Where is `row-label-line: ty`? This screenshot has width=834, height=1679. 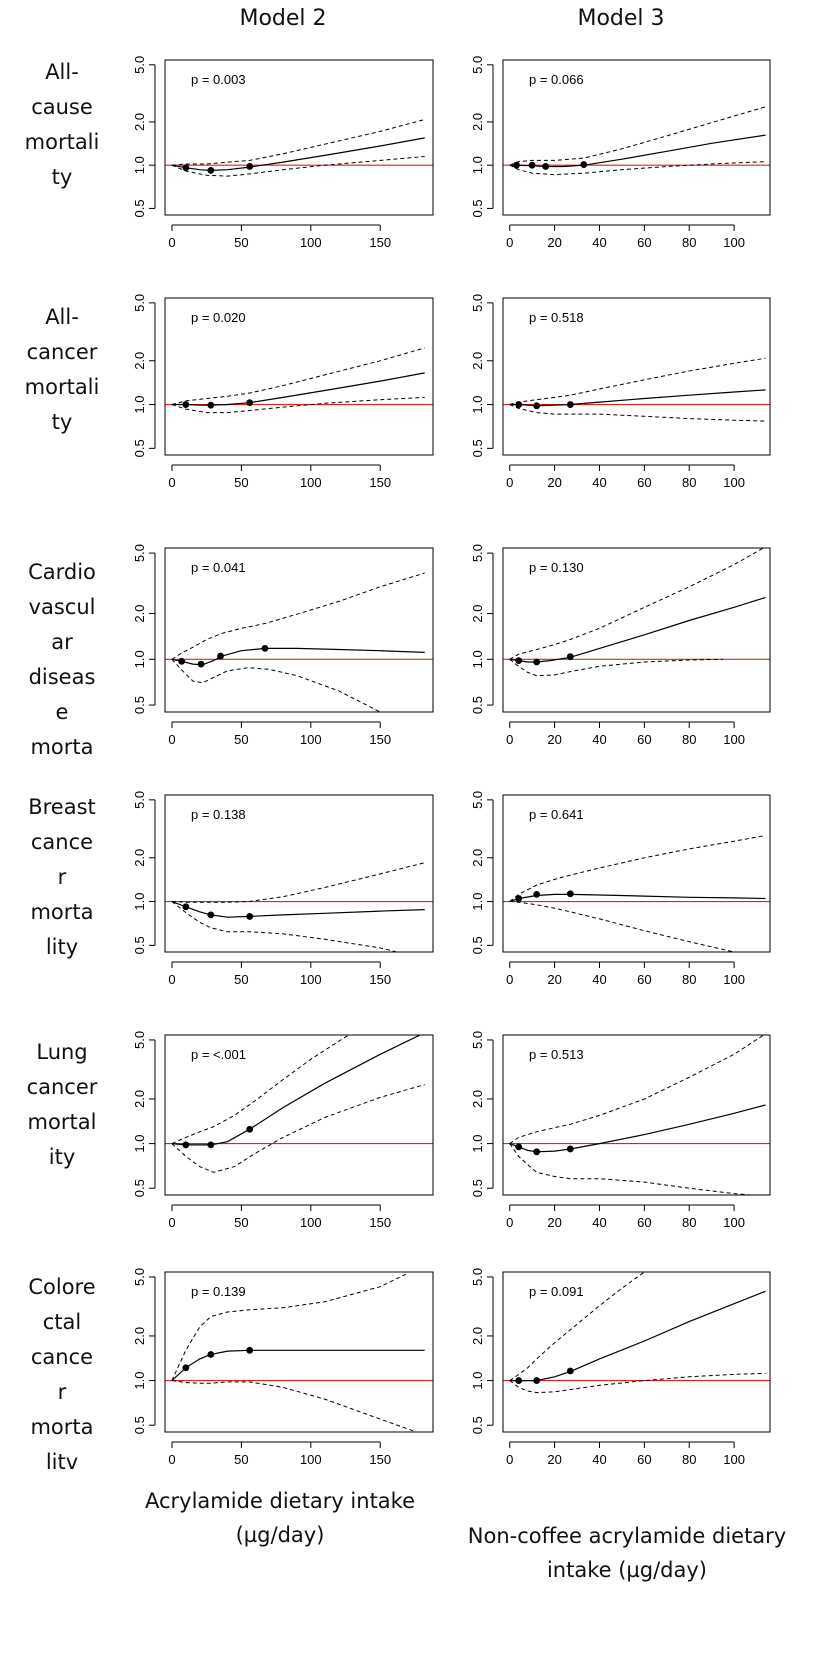
row-label-line: ty is located at coordinates (62, 422).